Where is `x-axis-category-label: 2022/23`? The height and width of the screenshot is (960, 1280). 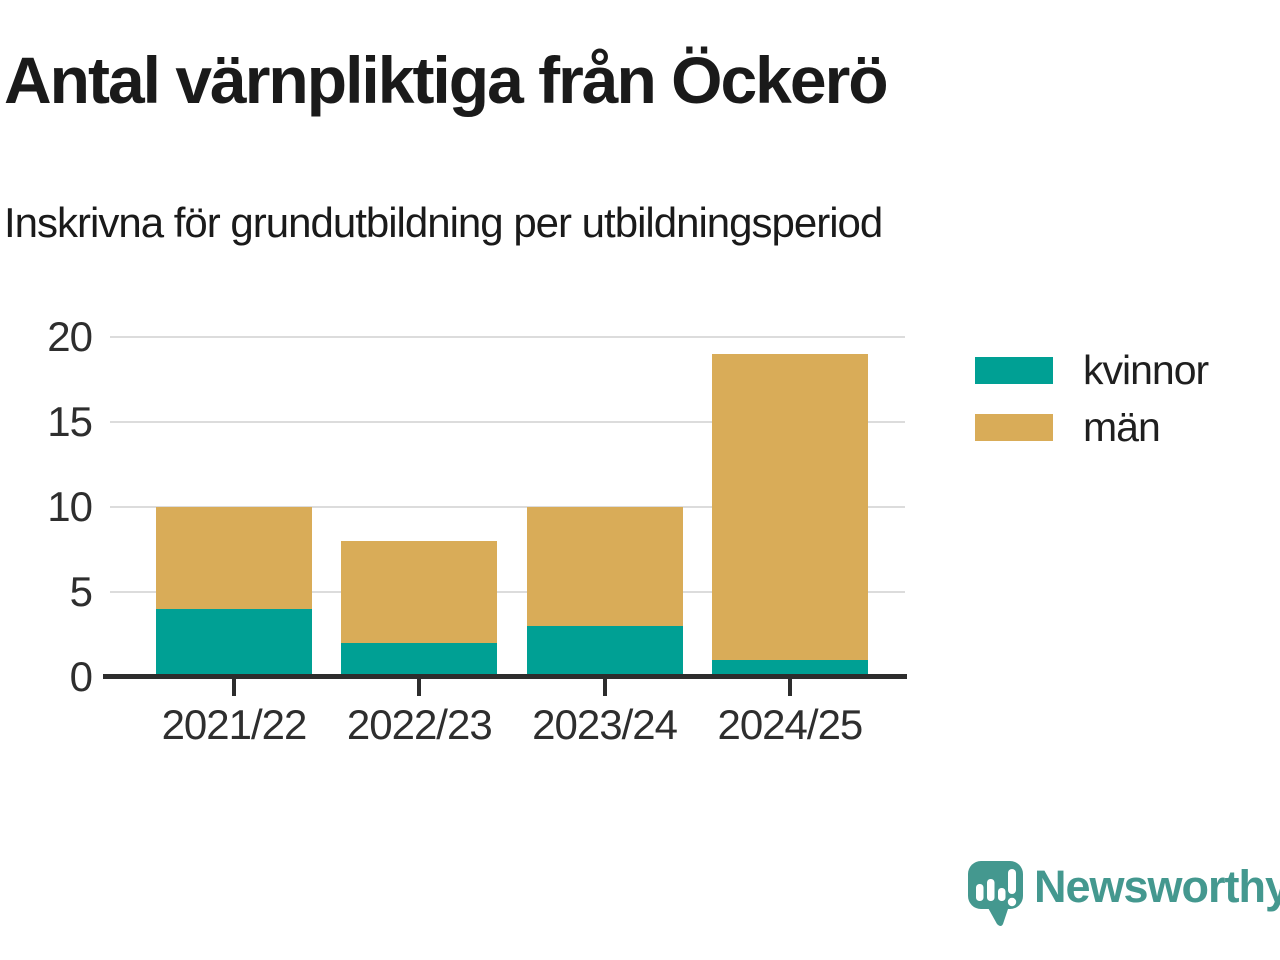 x-axis-category-label: 2022/23 is located at coordinates (419, 724).